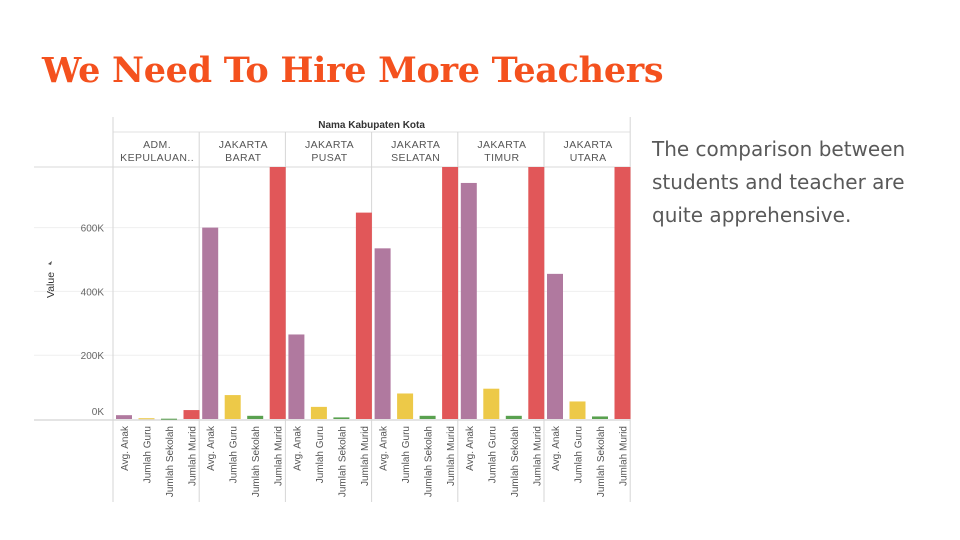  What do you see at coordinates (329, 158) in the screenshot?
I see `panel-label: PUSAT` at bounding box center [329, 158].